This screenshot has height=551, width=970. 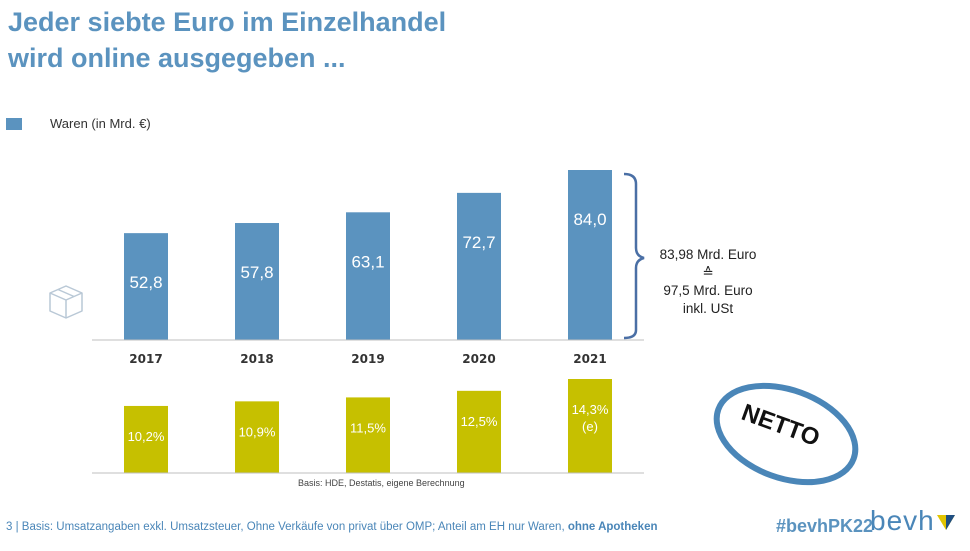 What do you see at coordinates (146, 436) in the screenshot?
I see `share-value-label-2017: 10,2%` at bounding box center [146, 436].